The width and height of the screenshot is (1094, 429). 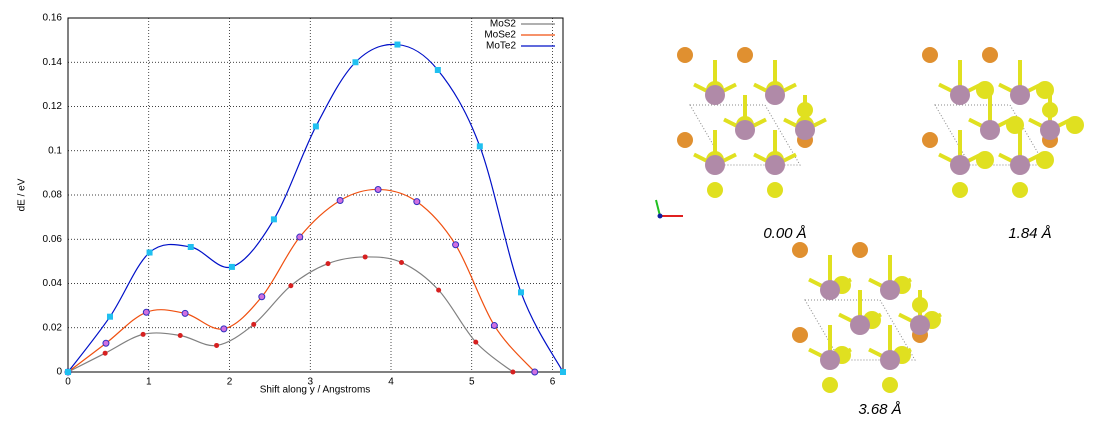 I want to click on y-tick-label: 0, so click(x=59, y=372).